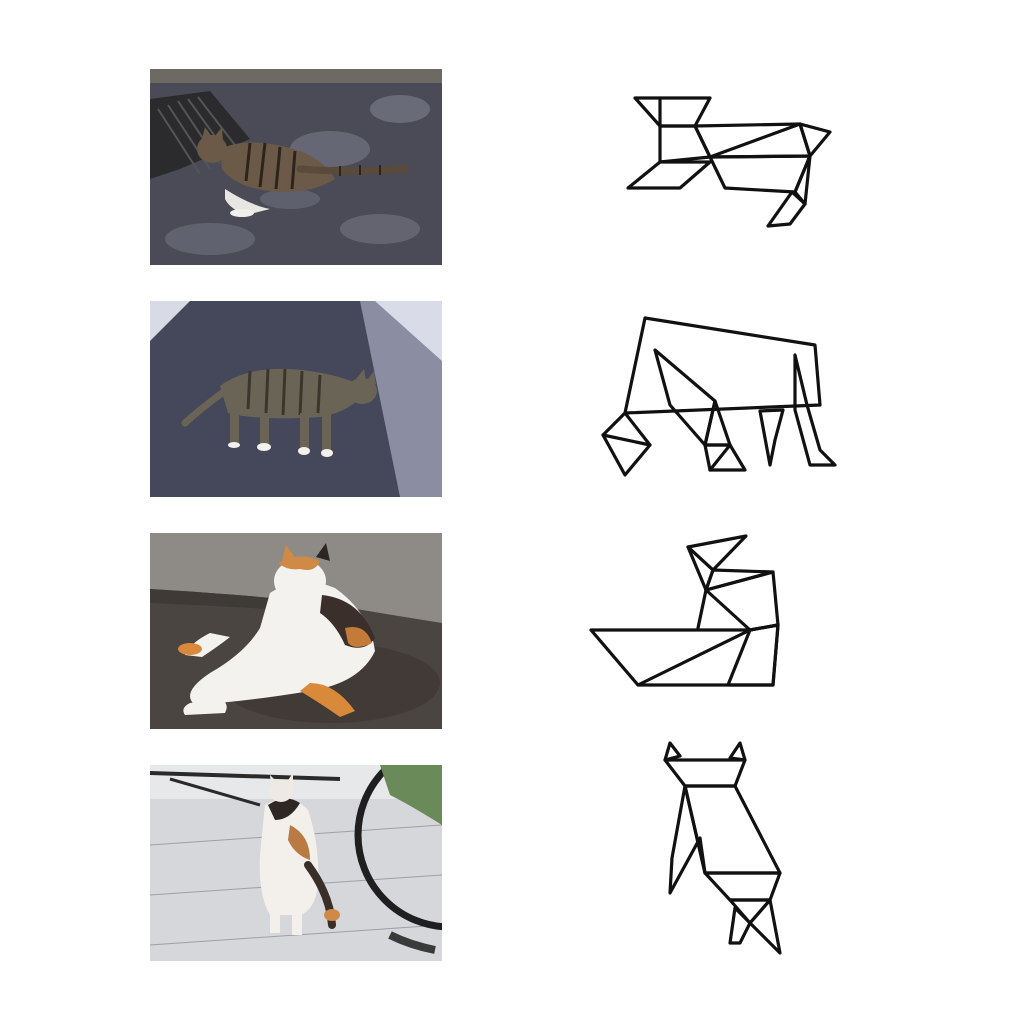 This screenshot has width=1031, height=1031. Describe the element at coordinates (717, 397) in the screenshot. I see `tangram-cat-walking` at that location.